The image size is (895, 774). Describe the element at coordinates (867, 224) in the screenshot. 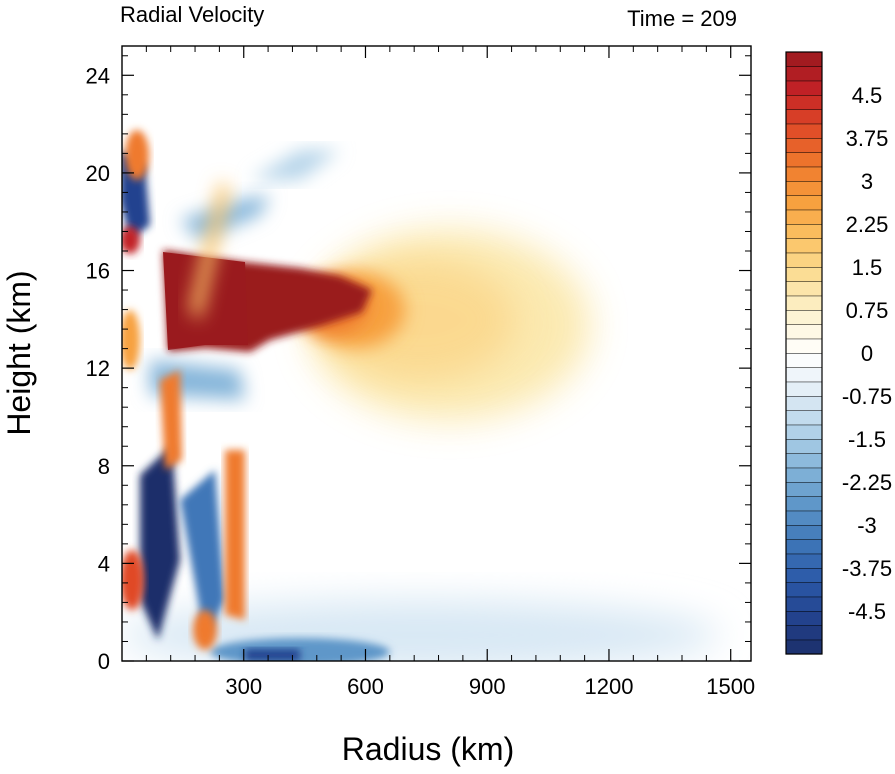

I see `colorbar-label: 2.25` at that location.